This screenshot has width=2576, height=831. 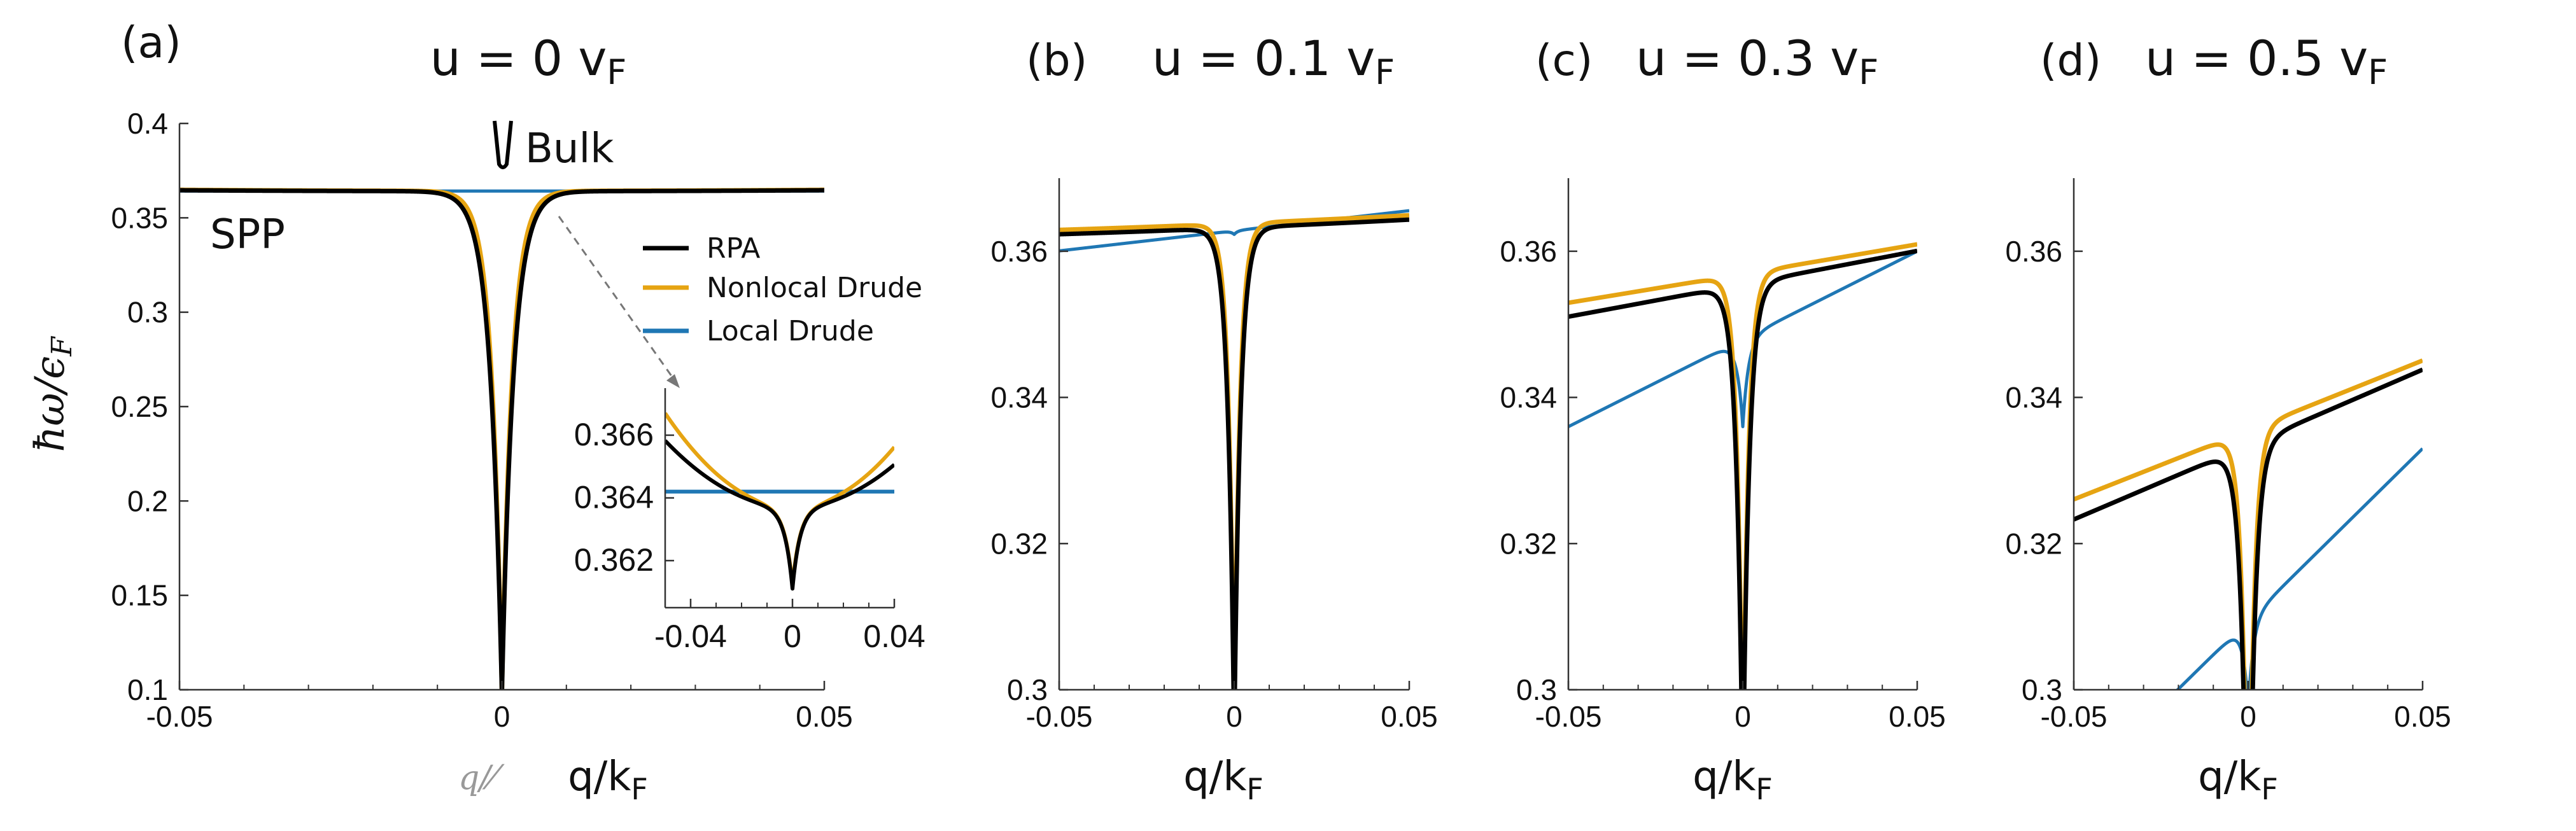 What do you see at coordinates (482, 778) in the screenshot?
I see `panel-a-ghost-label: q/⁄` at bounding box center [482, 778].